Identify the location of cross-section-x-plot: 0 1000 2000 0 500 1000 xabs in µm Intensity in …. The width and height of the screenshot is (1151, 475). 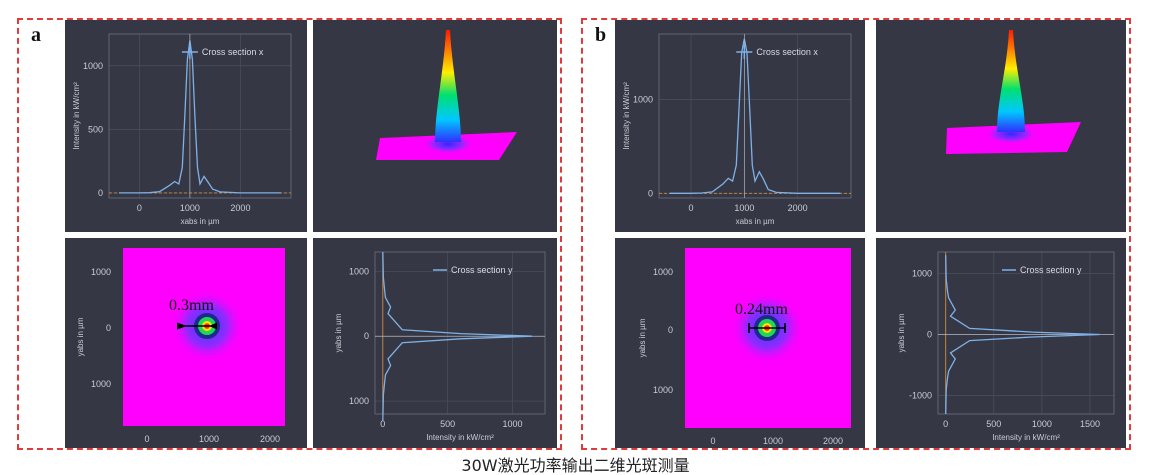
(186, 126).